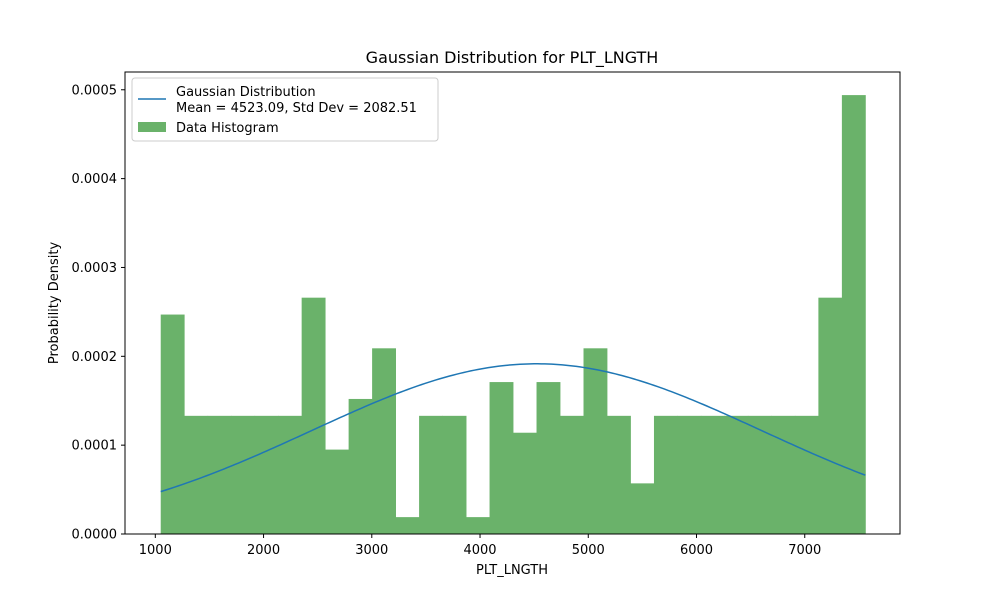 This screenshot has width=1000, height=600. What do you see at coordinates (95, 535) in the screenshot?
I see `y-tick-label: 0.0000` at bounding box center [95, 535].